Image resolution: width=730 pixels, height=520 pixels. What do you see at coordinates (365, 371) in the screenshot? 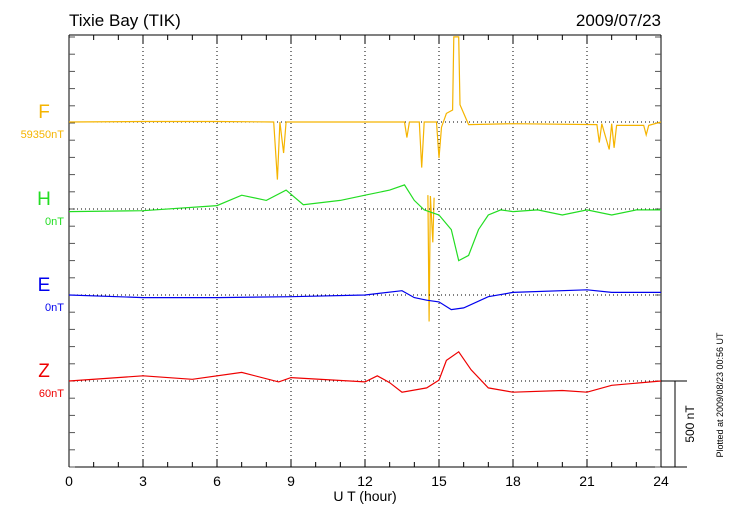
I see `series-line-Z` at bounding box center [365, 371].